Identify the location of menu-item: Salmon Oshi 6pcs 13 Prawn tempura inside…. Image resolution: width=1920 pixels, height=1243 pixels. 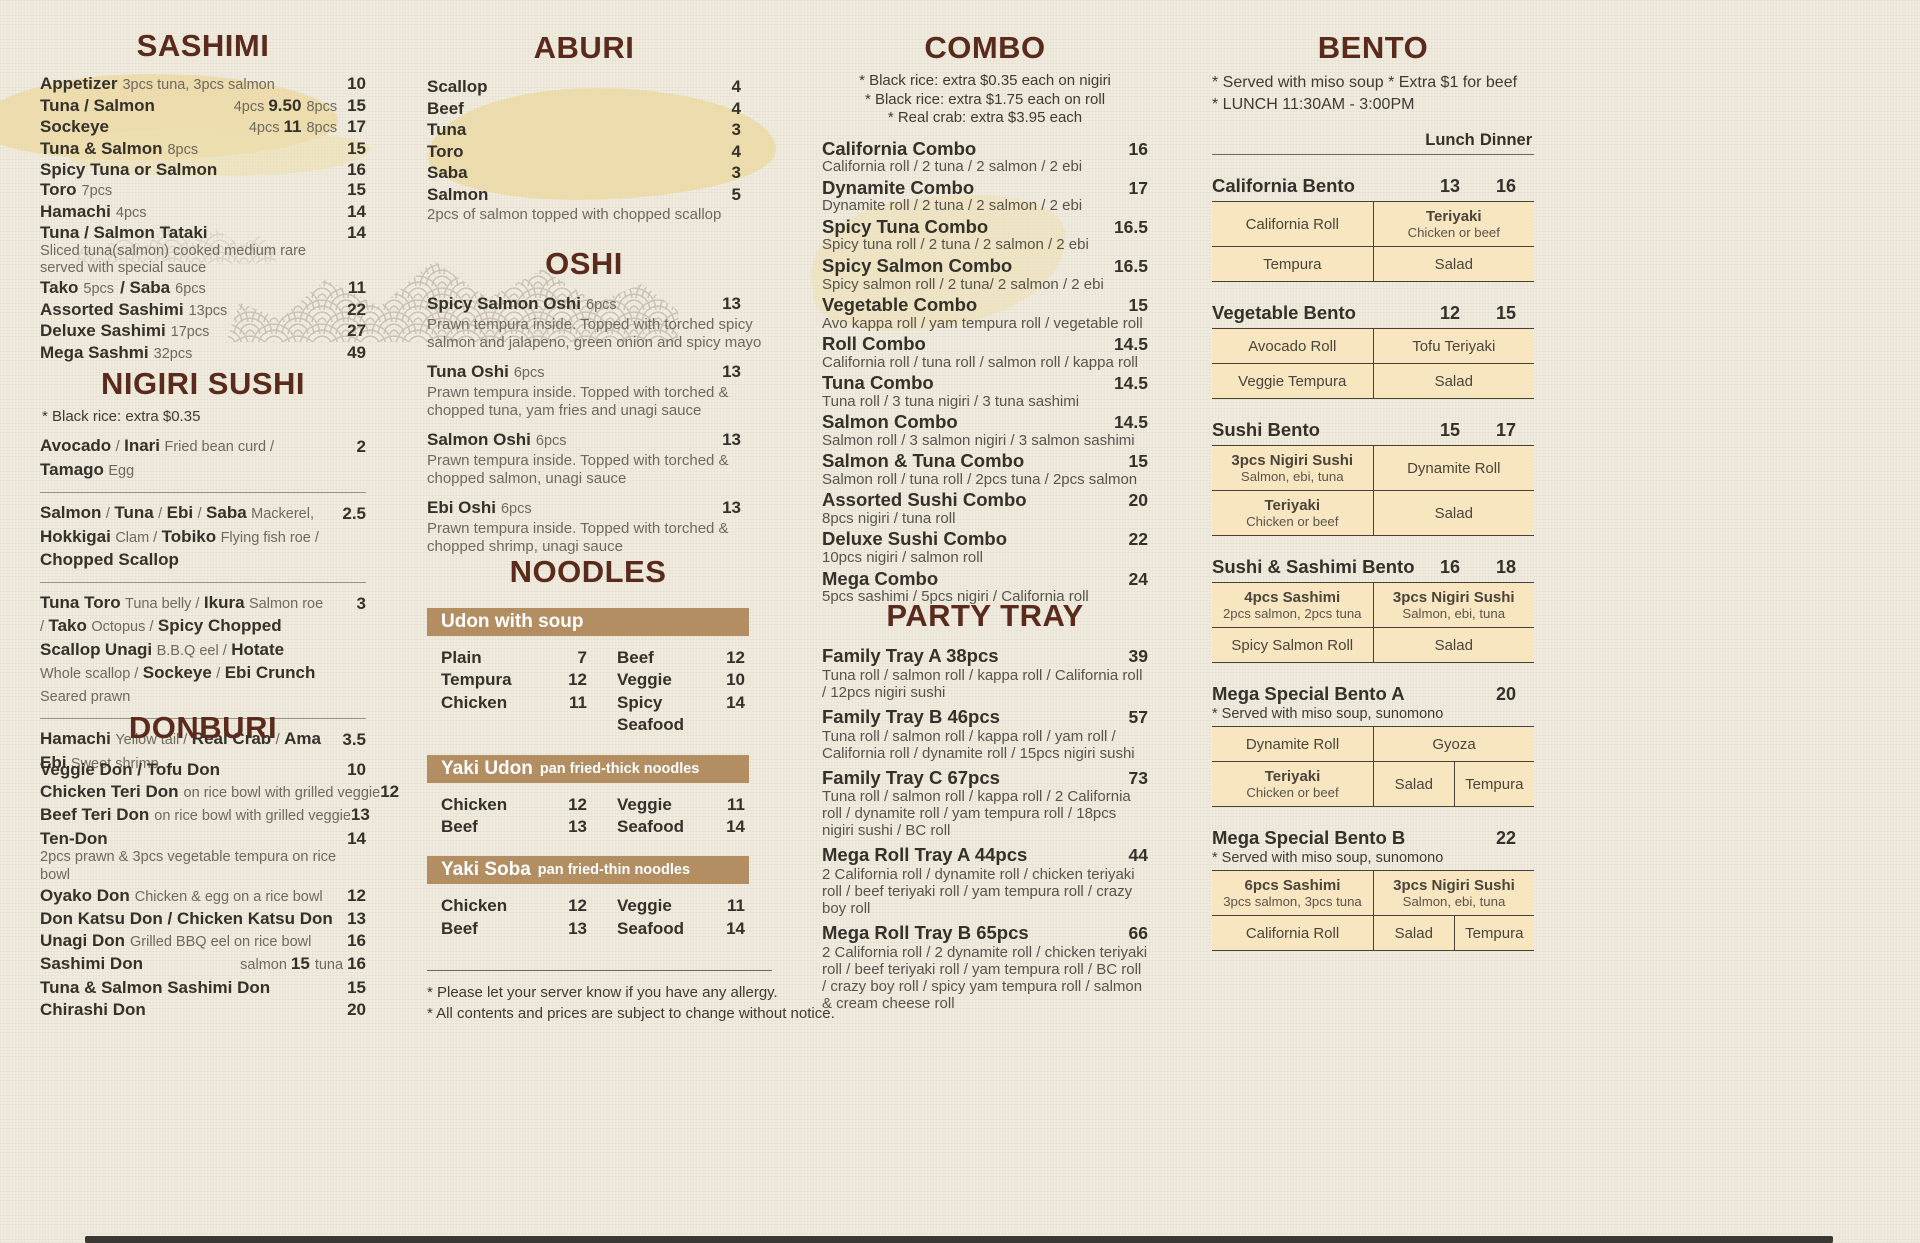
(601, 458).